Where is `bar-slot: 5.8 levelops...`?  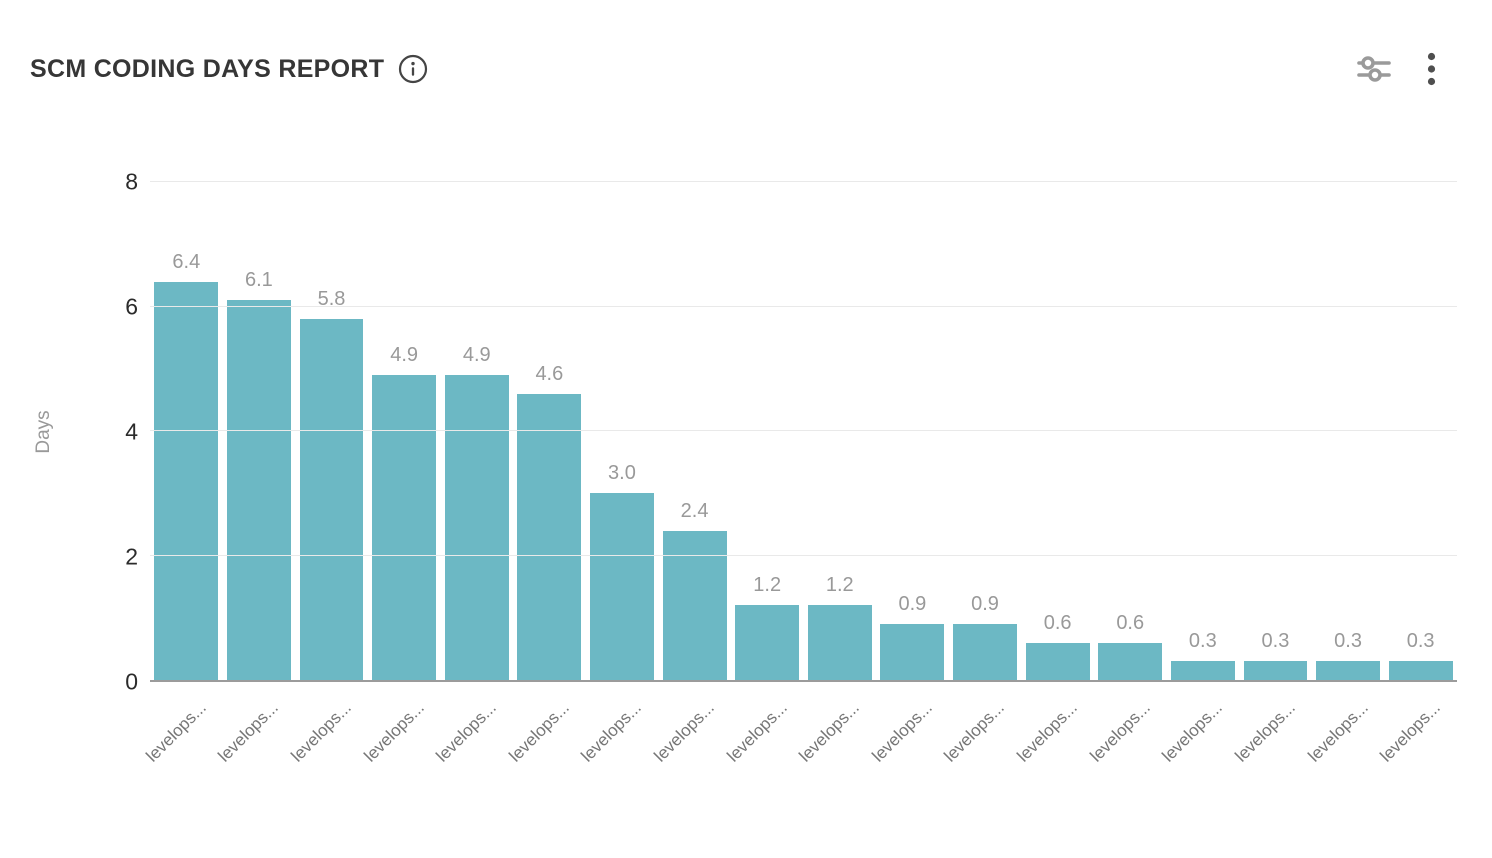
bar-slot: 5.8 levelops... is located at coordinates (327, 474).